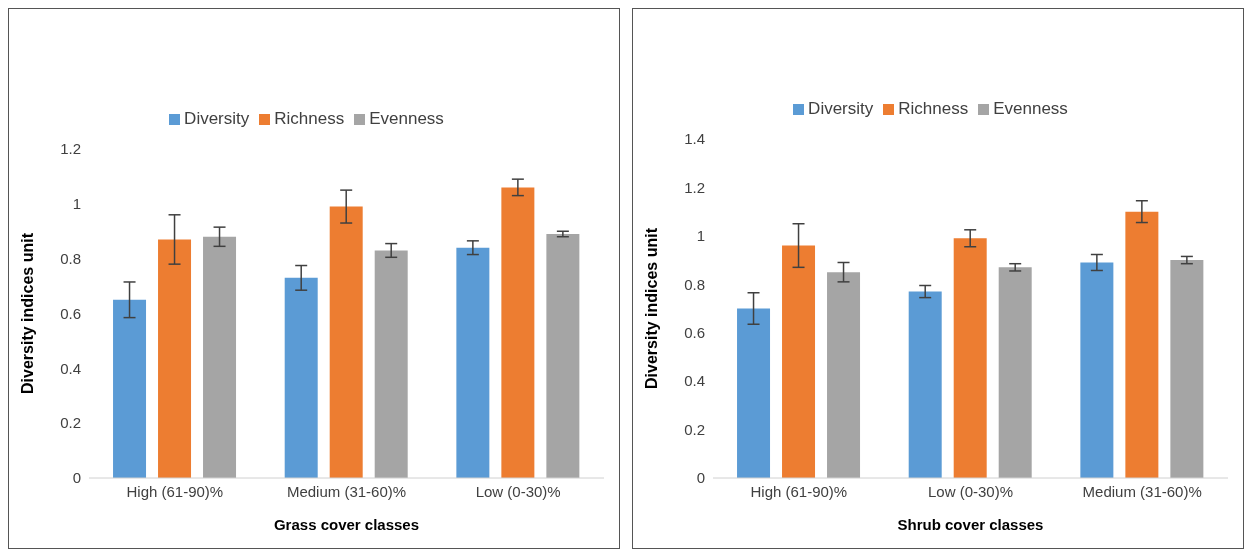 This screenshot has width=1256, height=559. Describe the element at coordinates (694, 139) in the screenshot. I see `y-tick-label: 1.4` at that location.